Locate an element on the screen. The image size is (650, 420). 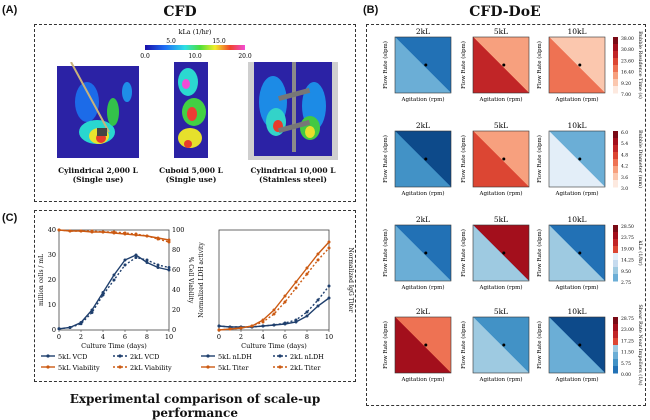
series-line-2kL_Titer is located at coordinates (274, 289).